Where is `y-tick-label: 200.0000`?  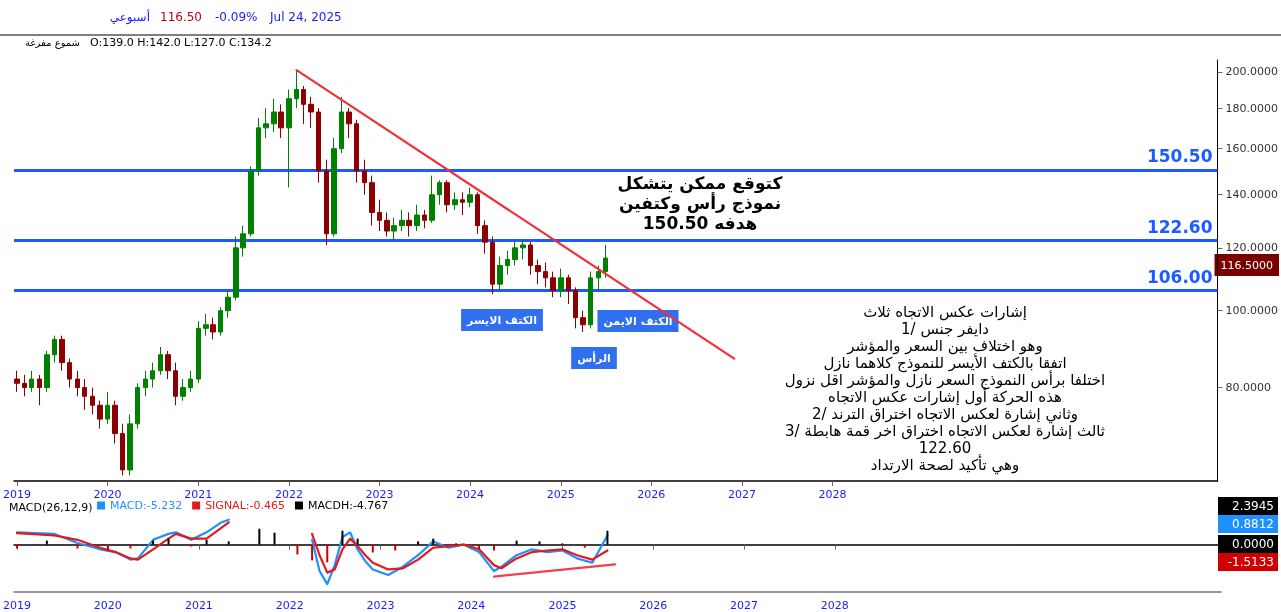 y-tick-label: 200.0000 is located at coordinates (1252, 72).